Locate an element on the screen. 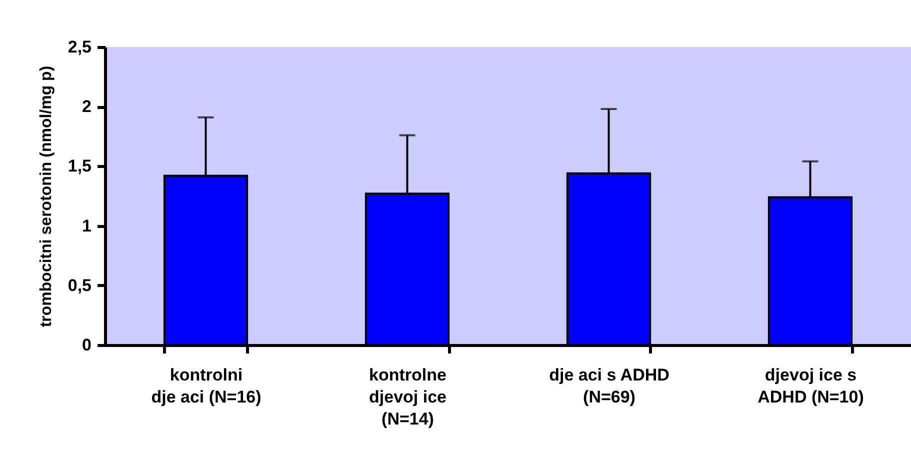 This screenshot has height=469, width=911. y-tick-label: 0,5 is located at coordinates (80, 285).